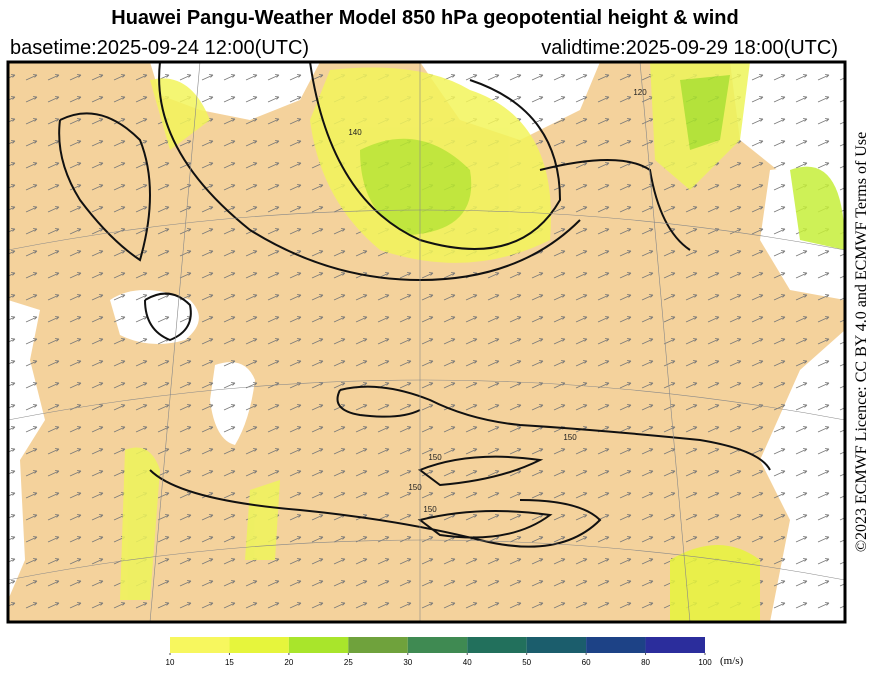 The width and height of the screenshot is (870, 680). What do you see at coordinates (229, 662) in the screenshot?
I see `colorbar-tick-label: 15` at bounding box center [229, 662].